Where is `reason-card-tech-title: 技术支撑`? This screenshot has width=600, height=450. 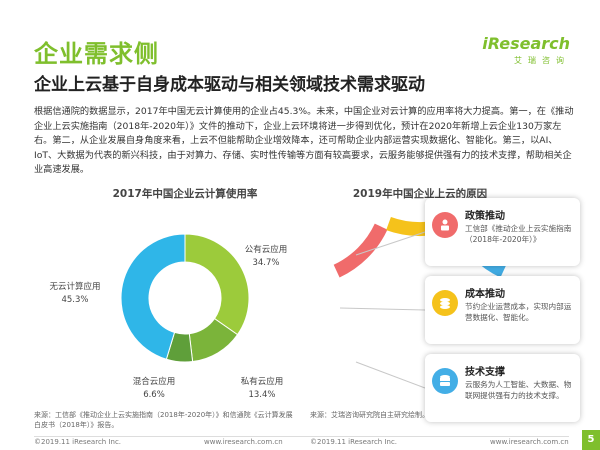 reason-card-tech-title: 技术支撑 is located at coordinates (485, 372).